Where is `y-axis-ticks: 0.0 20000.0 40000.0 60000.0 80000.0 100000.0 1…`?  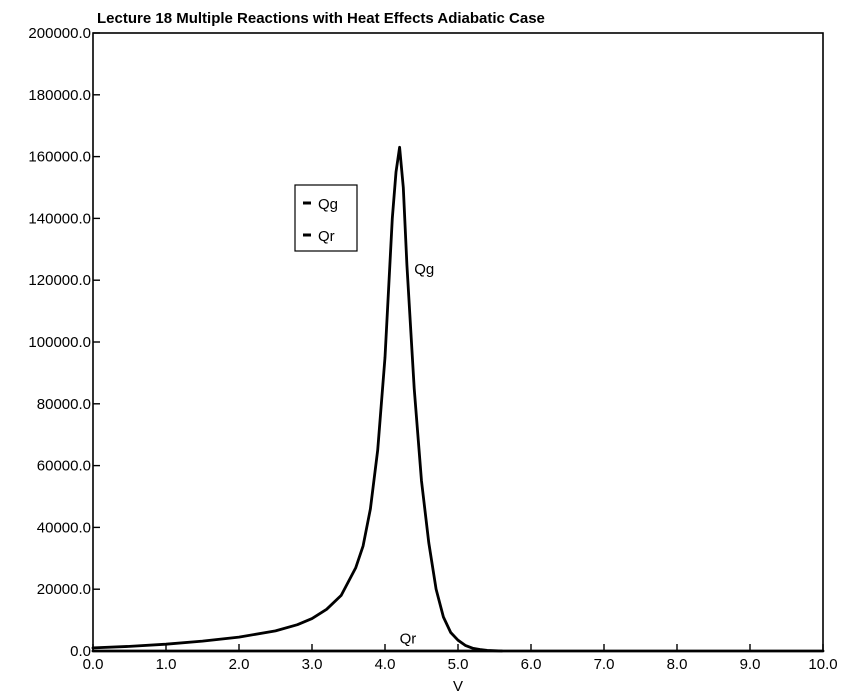 y-axis-ticks: 0.0 20000.0 40000.0 60000.0 80000.0 100000.0 1… is located at coordinates (64, 342).